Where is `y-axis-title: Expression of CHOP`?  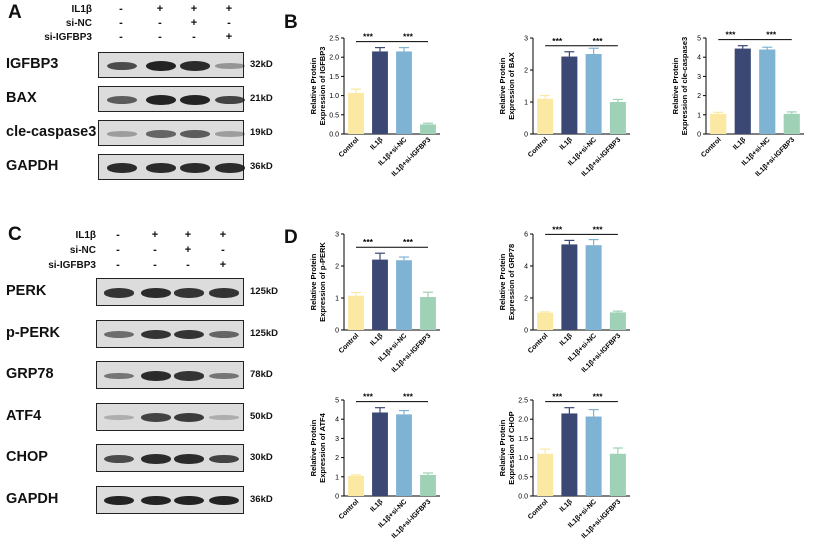
y-axis-title: Expression of CHOP is located at coordinates (511, 447).